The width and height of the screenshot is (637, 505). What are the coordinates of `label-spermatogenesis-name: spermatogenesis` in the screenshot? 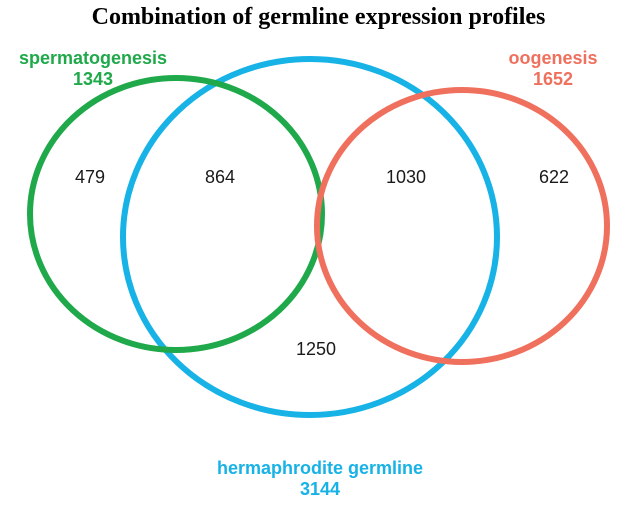 It's located at (93, 58).